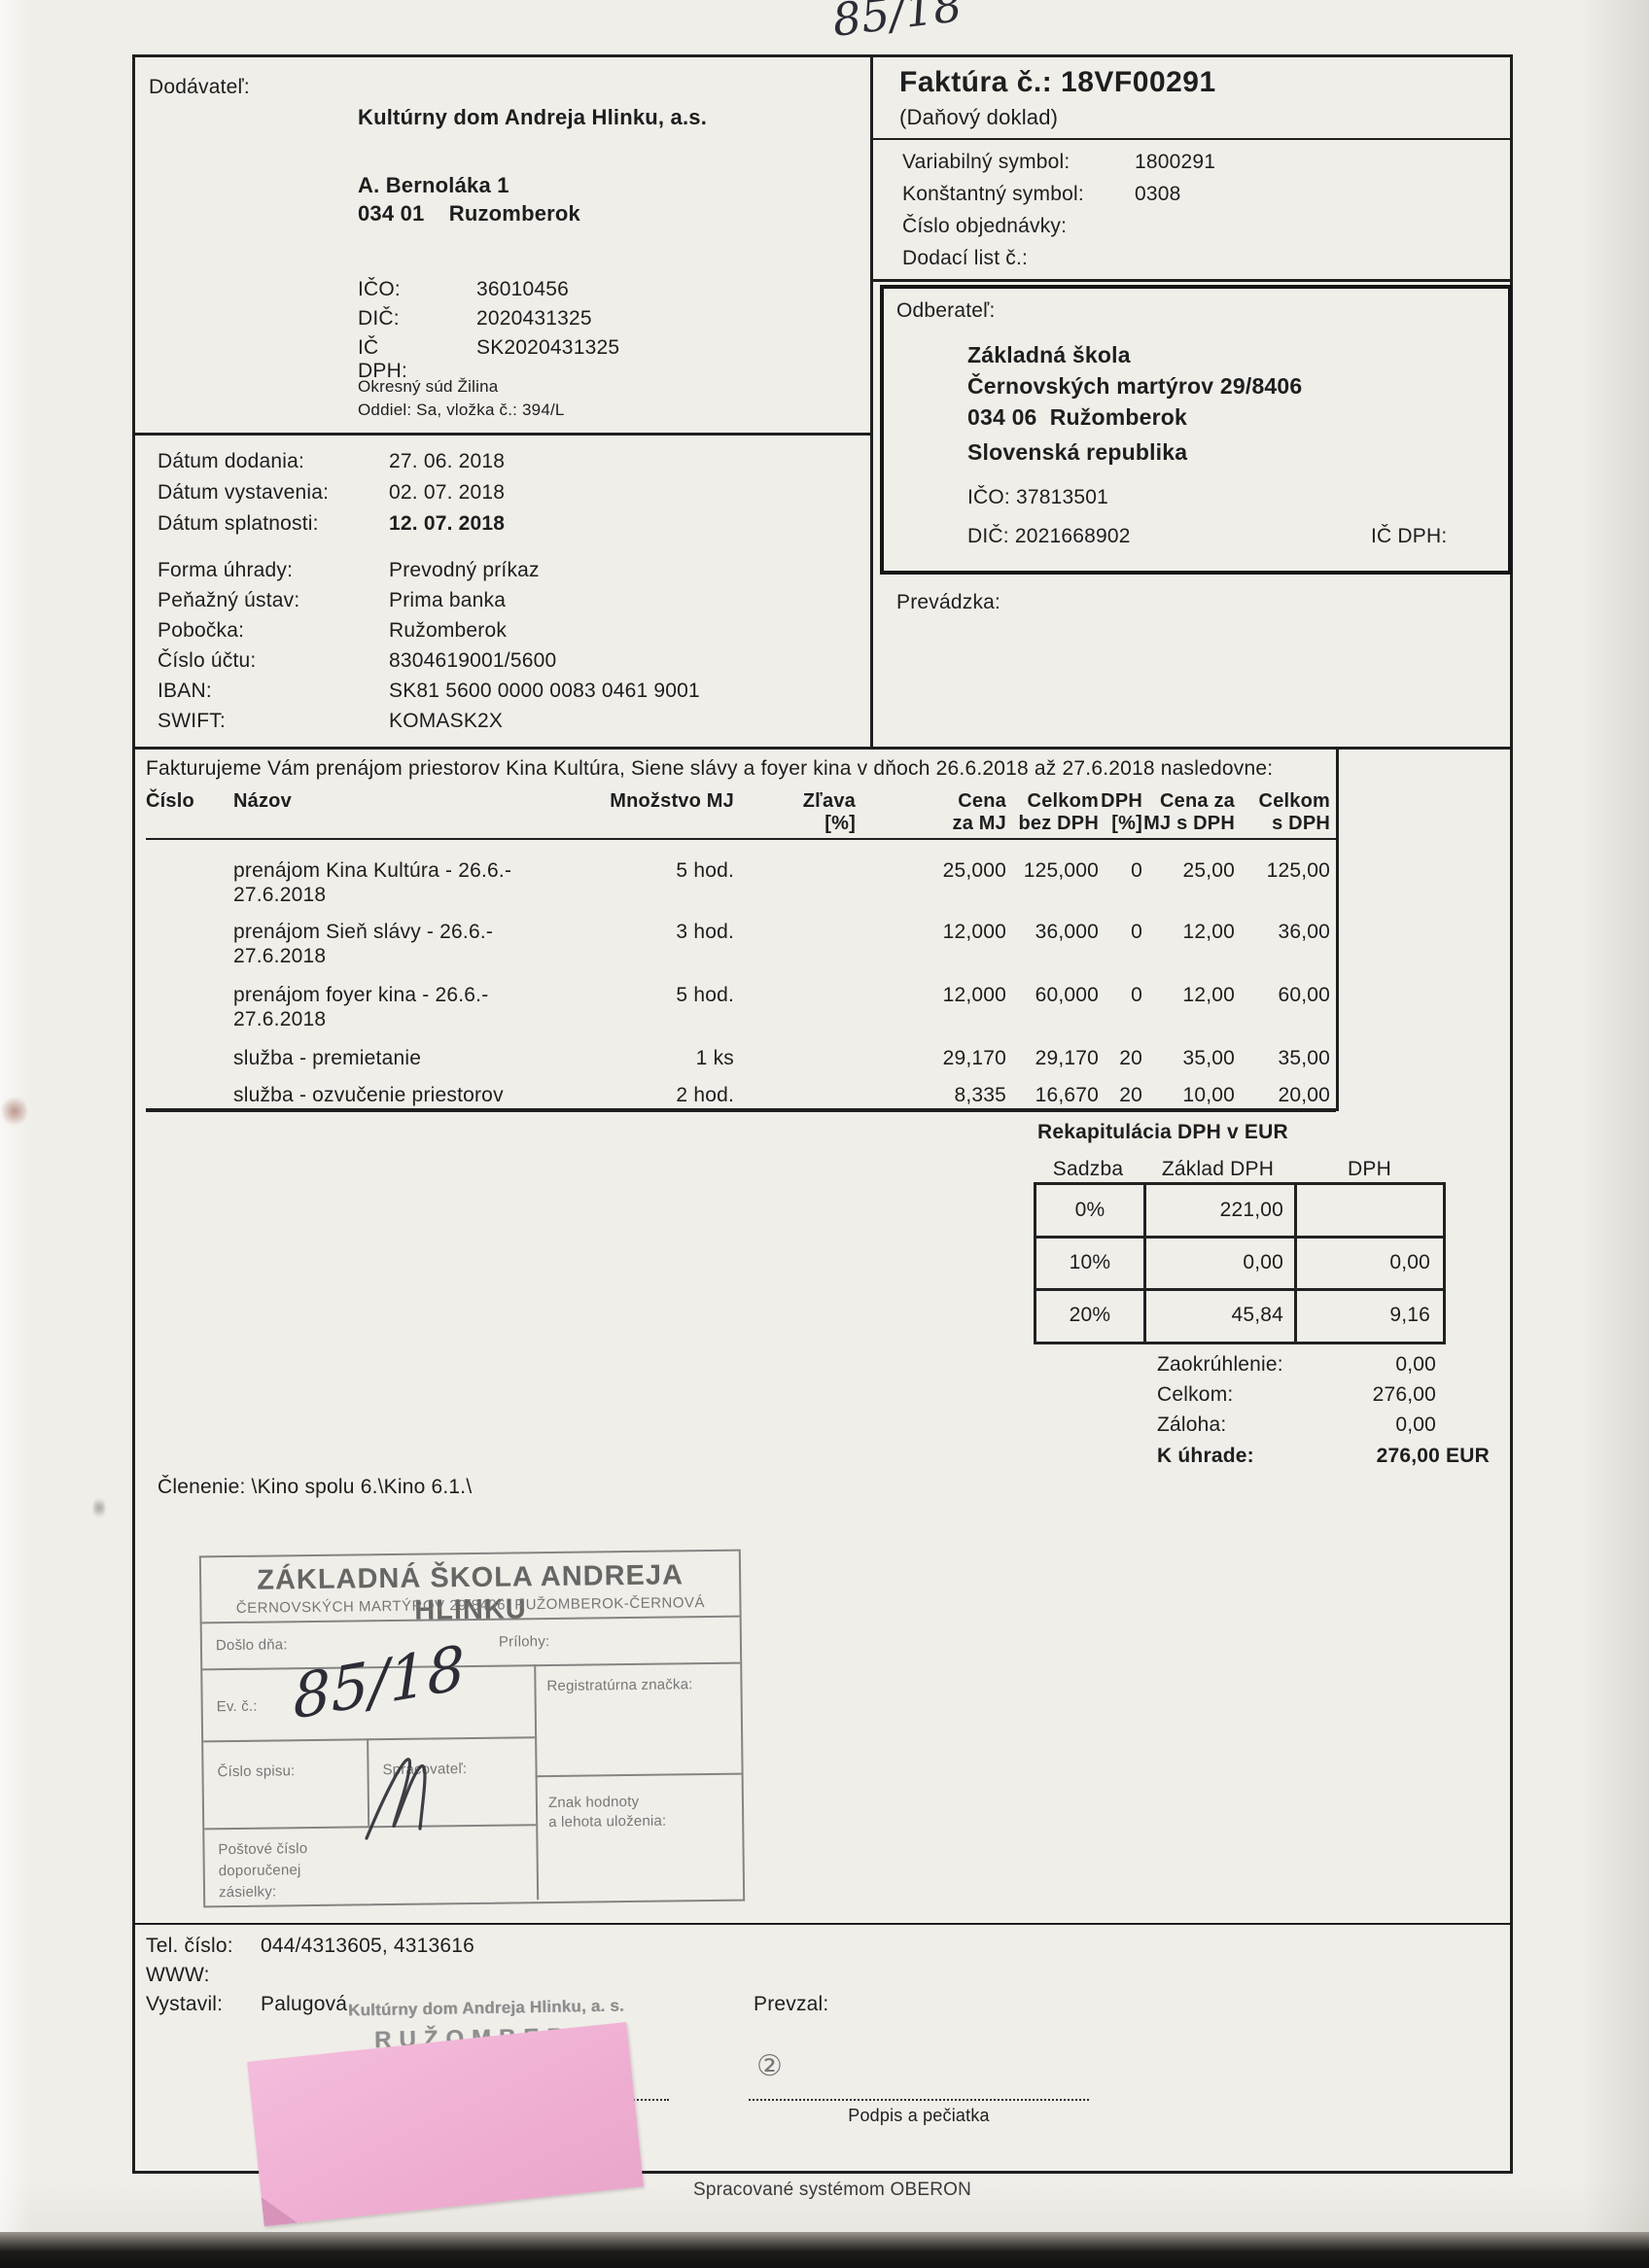 The height and width of the screenshot is (2268, 1649). I want to click on iban-label: IBAN:, so click(185, 691).